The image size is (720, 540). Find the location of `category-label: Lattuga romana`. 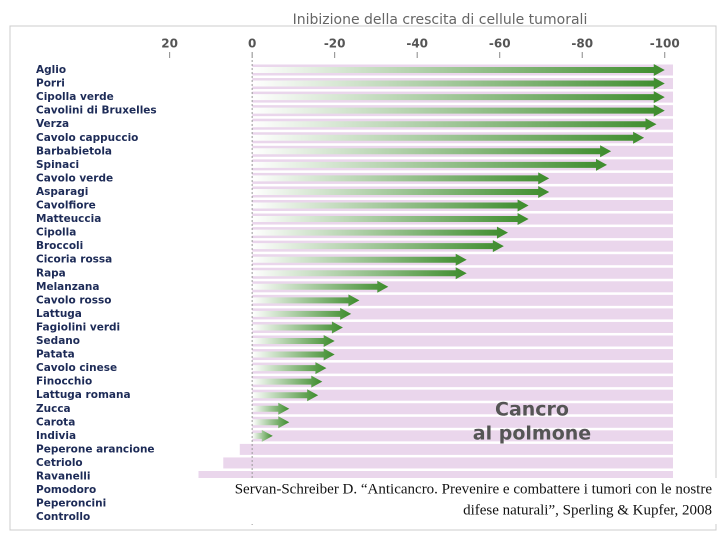

category-label: Lattuga romana is located at coordinates (83, 395).